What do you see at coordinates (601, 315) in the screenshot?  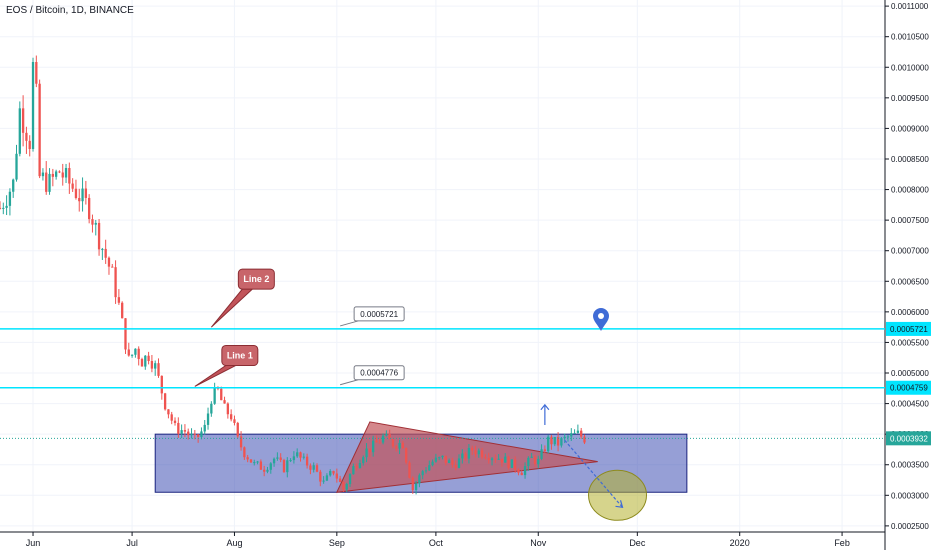 I see `location-pin-dot` at bounding box center [601, 315].